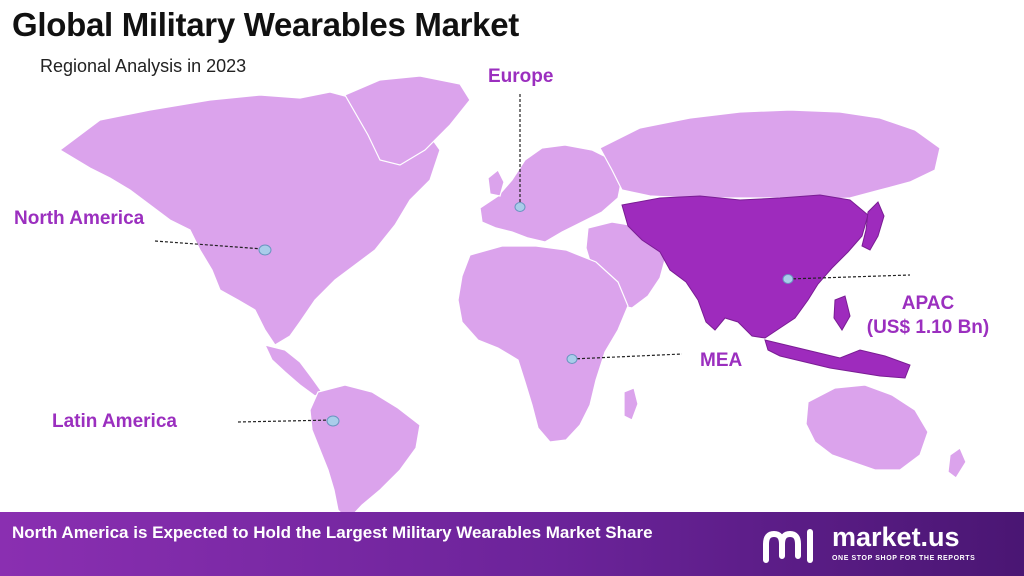 The image size is (1024, 576). I want to click on brand-name: market.us, so click(896, 537).